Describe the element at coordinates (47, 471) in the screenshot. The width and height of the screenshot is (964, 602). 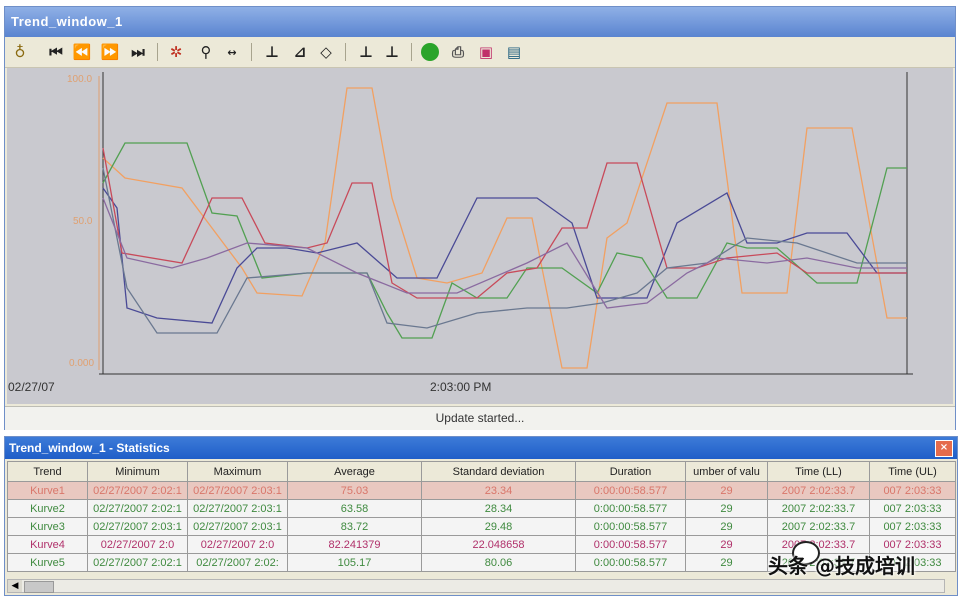
I see `column-header: Trend` at that location.